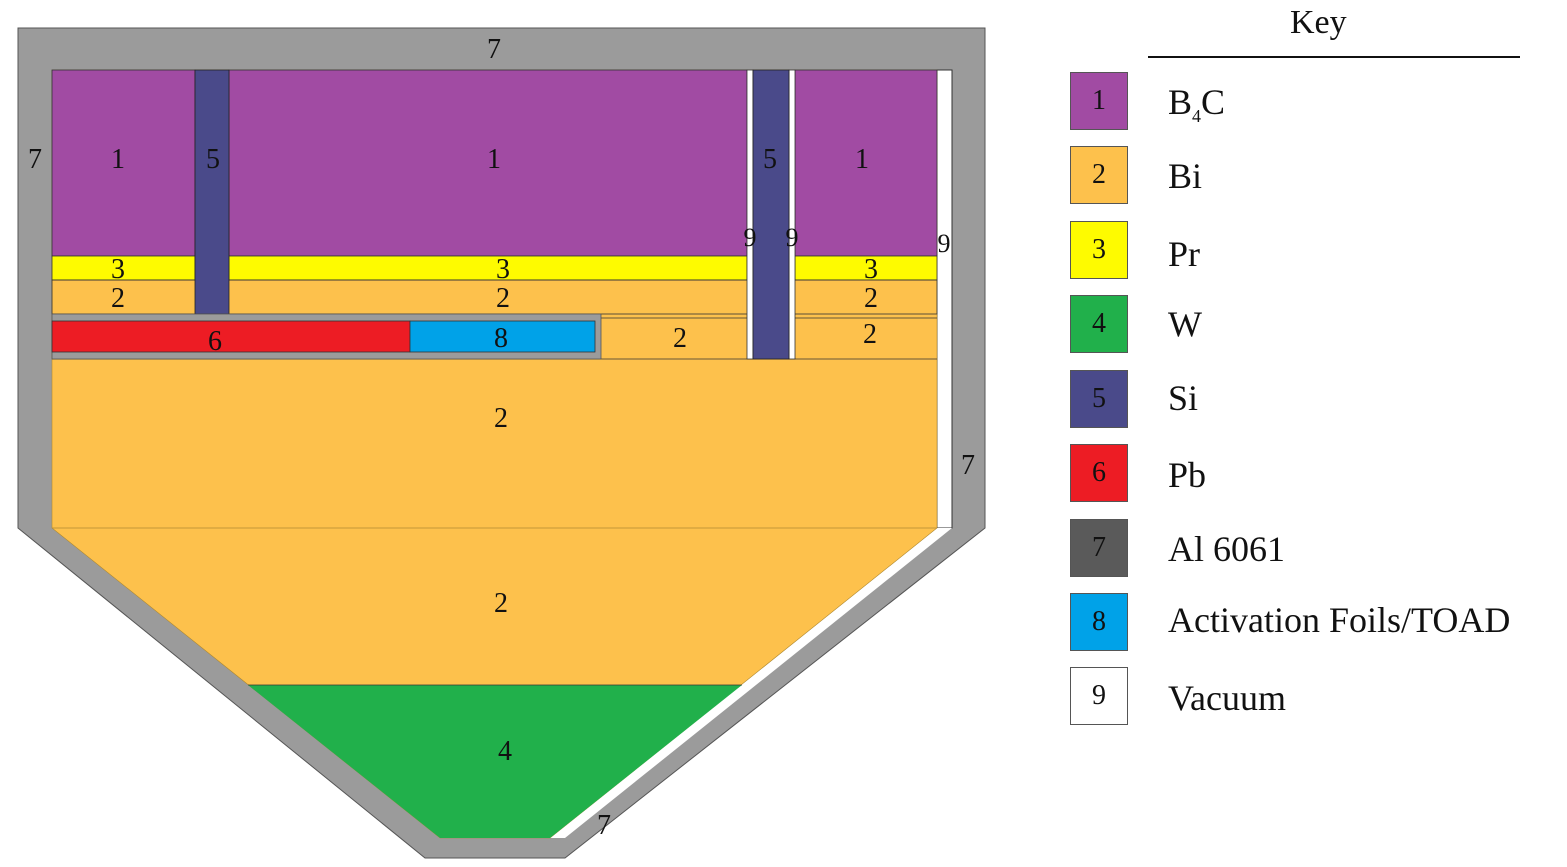 The image size is (1567, 867). Describe the element at coordinates (118, 298) in the screenshot. I see `label-bi-layer-left: 2` at that location.